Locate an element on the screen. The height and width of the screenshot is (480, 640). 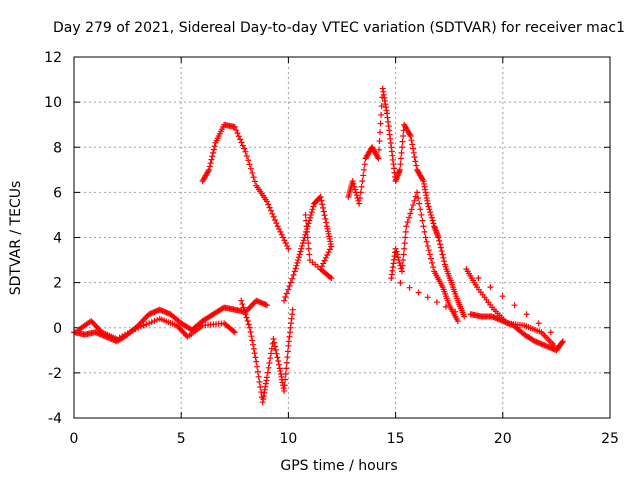
x-tick-label: 15 is located at coordinates (396, 439).